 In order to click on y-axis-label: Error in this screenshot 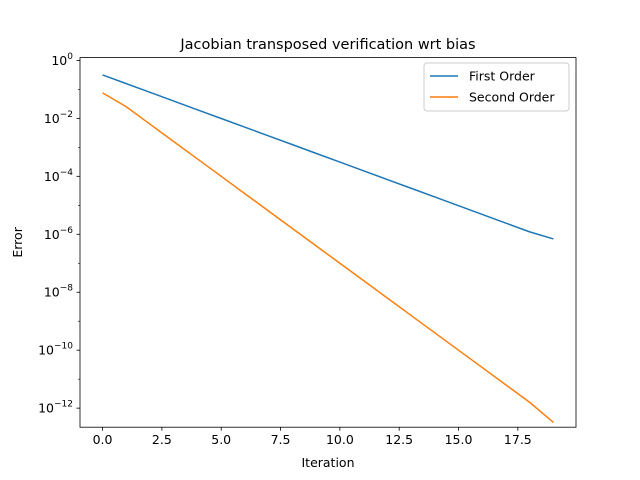, I will do `click(17, 241)`.